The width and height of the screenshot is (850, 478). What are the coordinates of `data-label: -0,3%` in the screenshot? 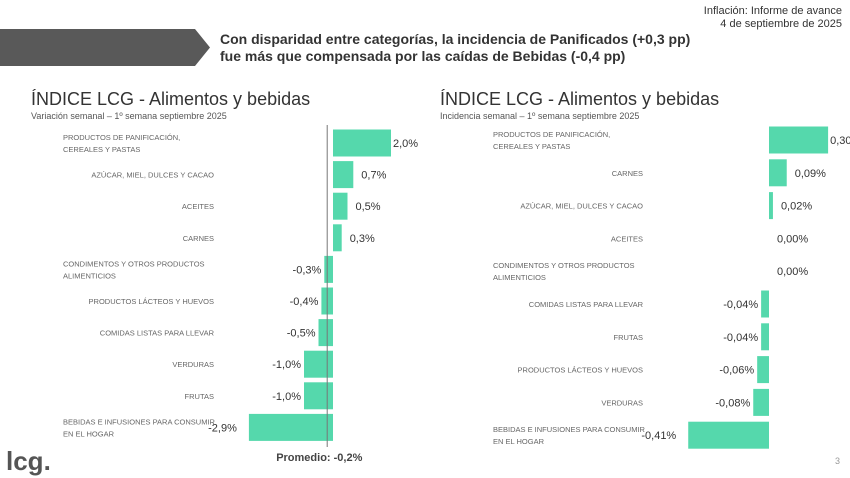 It's located at (307, 270).